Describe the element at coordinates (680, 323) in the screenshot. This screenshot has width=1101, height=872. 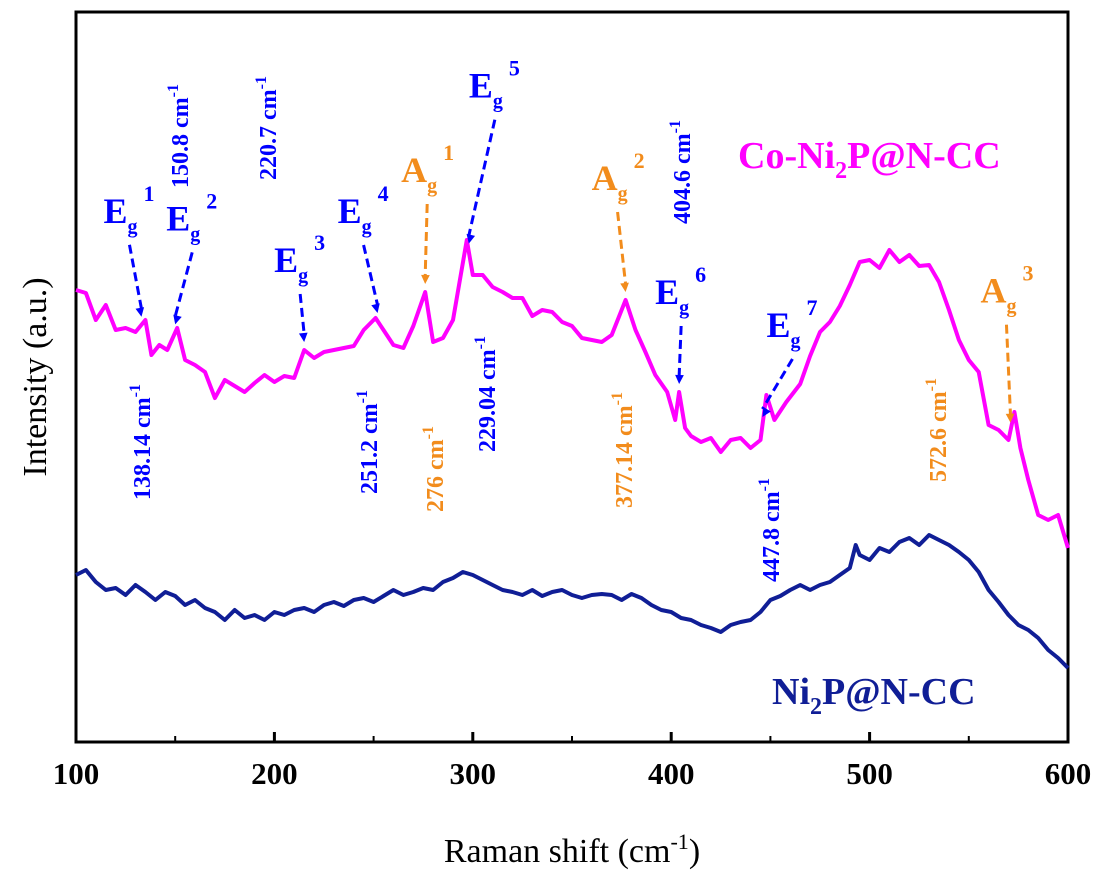
I see `peak-E6: Eg6` at that location.